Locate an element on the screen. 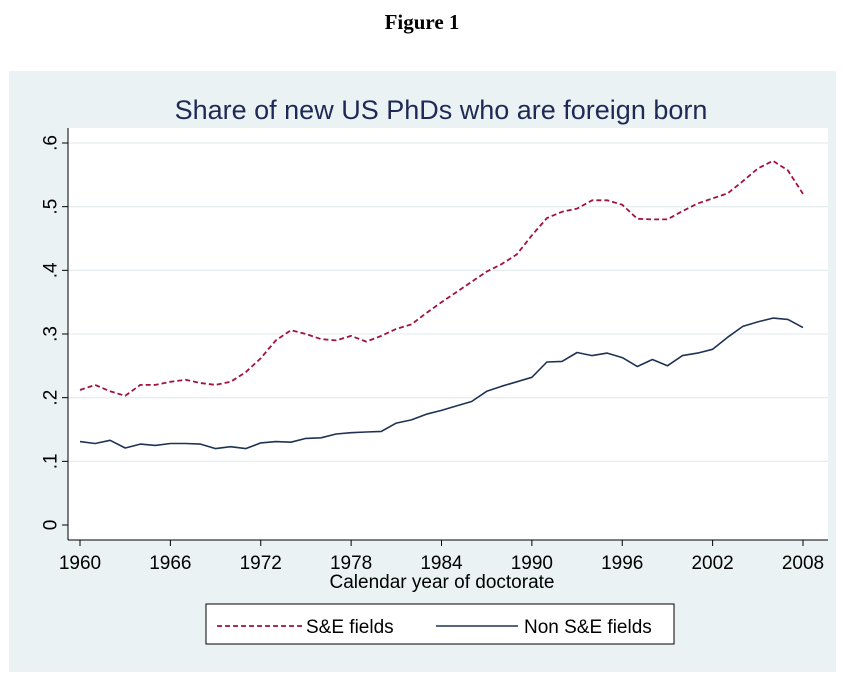 This screenshot has height=687, width=844. legend: S&E fields Non S&E fields is located at coordinates (440, 624).